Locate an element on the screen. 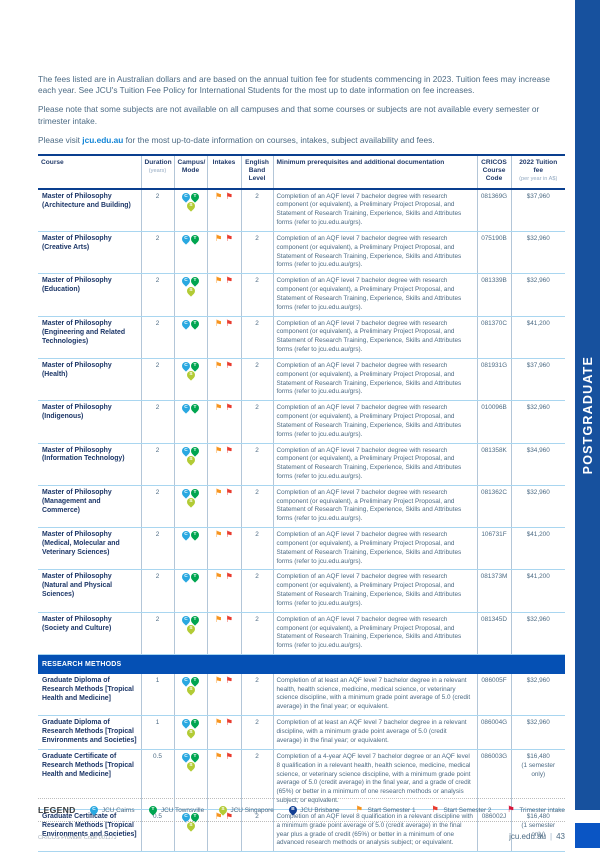 Image resolution: width=600 pixels, height=852 pixels. column-header-0: Course is located at coordinates (89, 171).